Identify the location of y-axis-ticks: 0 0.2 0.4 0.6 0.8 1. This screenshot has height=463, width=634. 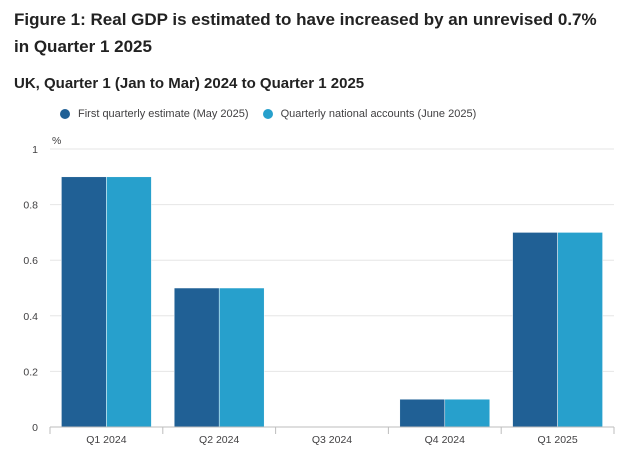
(30, 289).